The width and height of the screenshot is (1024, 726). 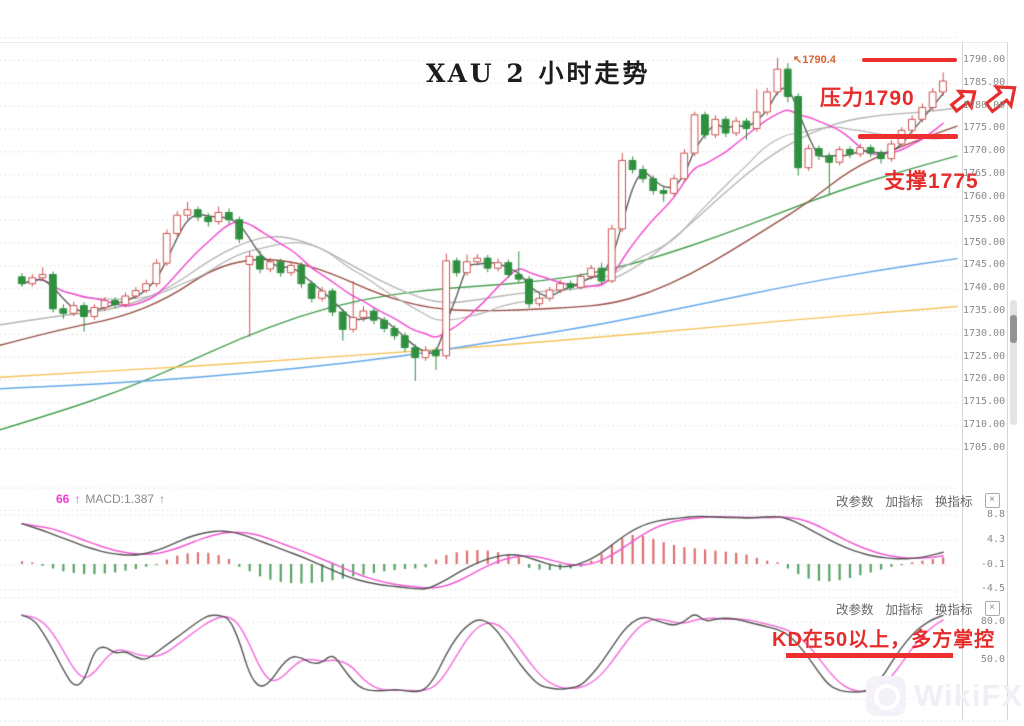 I want to click on price-axis-label: 1750.00, so click(x=984, y=242).